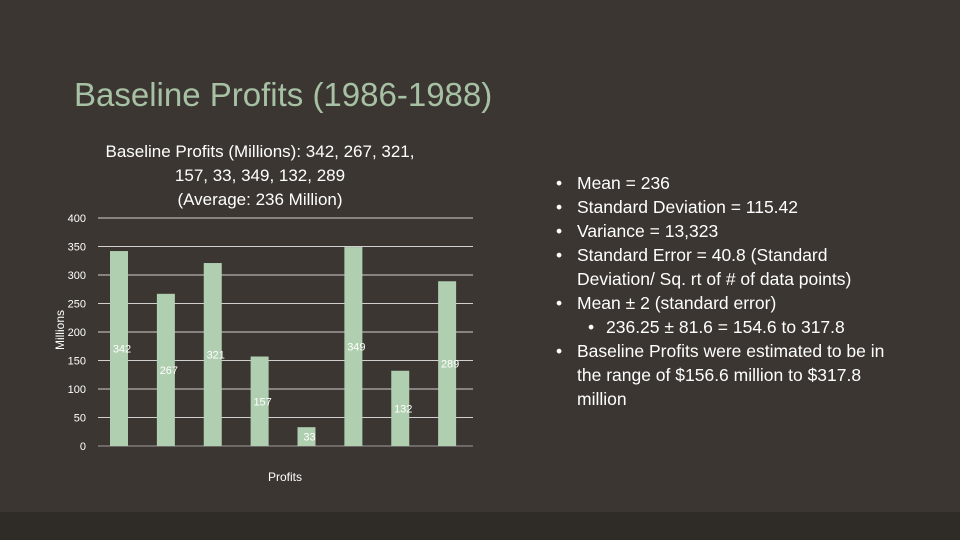 The image size is (960, 540). Describe the element at coordinates (730, 231) in the screenshot. I see `bullet-variance: Variance = 13,323` at that location.